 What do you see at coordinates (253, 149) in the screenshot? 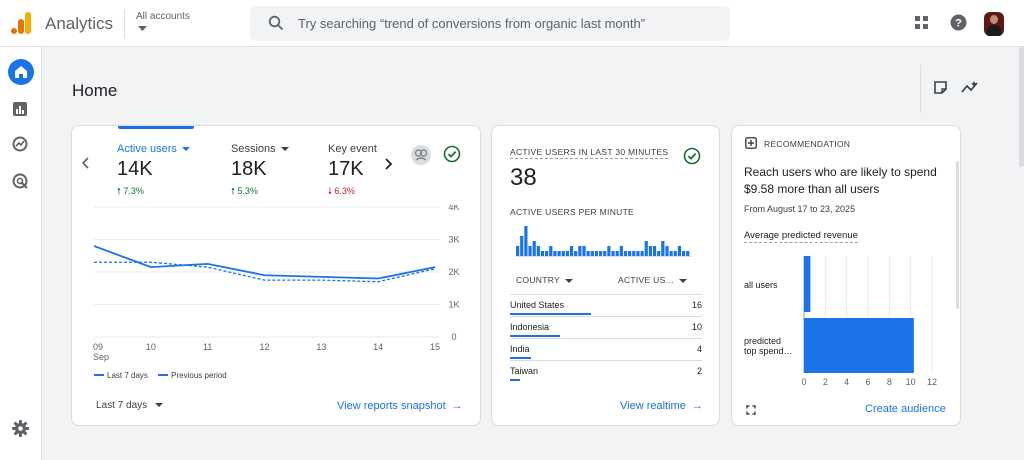
I see `metric-label: Sessions` at bounding box center [253, 149].